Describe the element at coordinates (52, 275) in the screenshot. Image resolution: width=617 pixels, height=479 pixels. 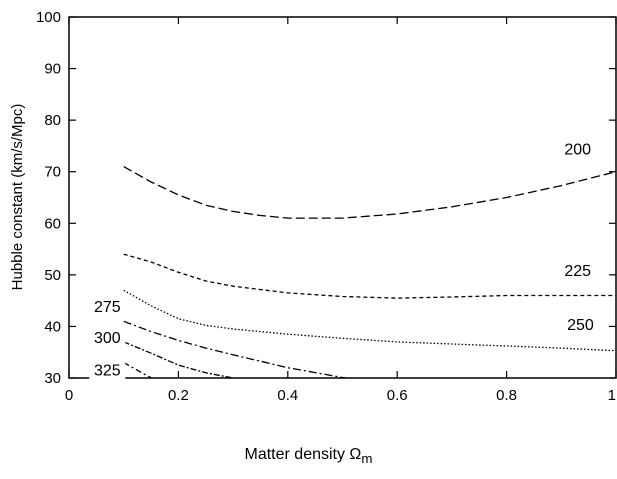
I see `y-tick-label: 50` at that location.